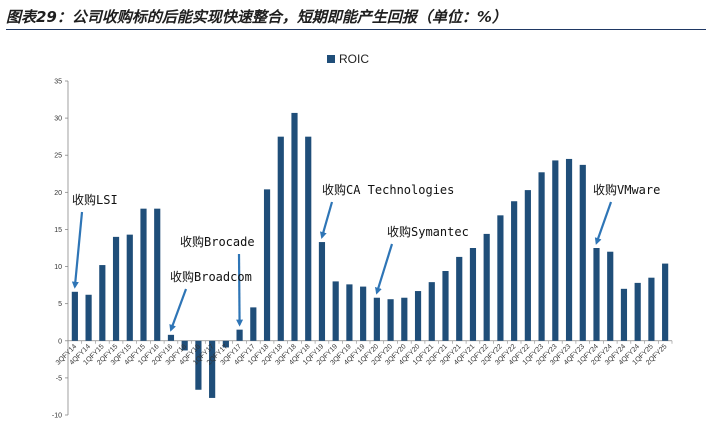 This screenshot has height=439, width=718. Describe the element at coordinates (102, 303) in the screenshot. I see `bar-1QFY15` at that location.